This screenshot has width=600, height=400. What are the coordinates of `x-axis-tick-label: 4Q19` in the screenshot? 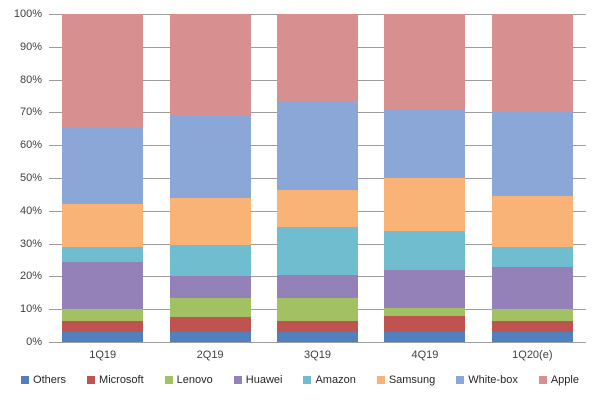 It's located at (425, 355).